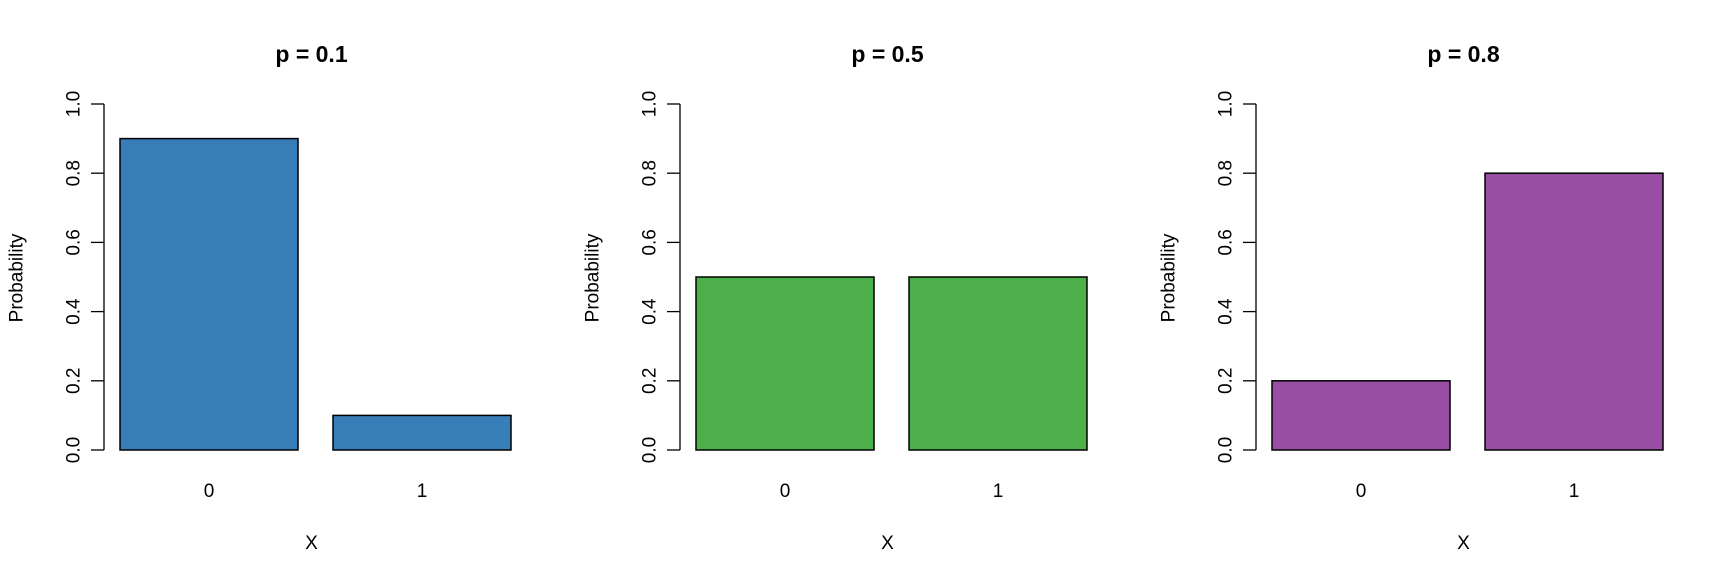  Describe the element at coordinates (311, 54) in the screenshot. I see `chart-title: p = 0.1` at that location.